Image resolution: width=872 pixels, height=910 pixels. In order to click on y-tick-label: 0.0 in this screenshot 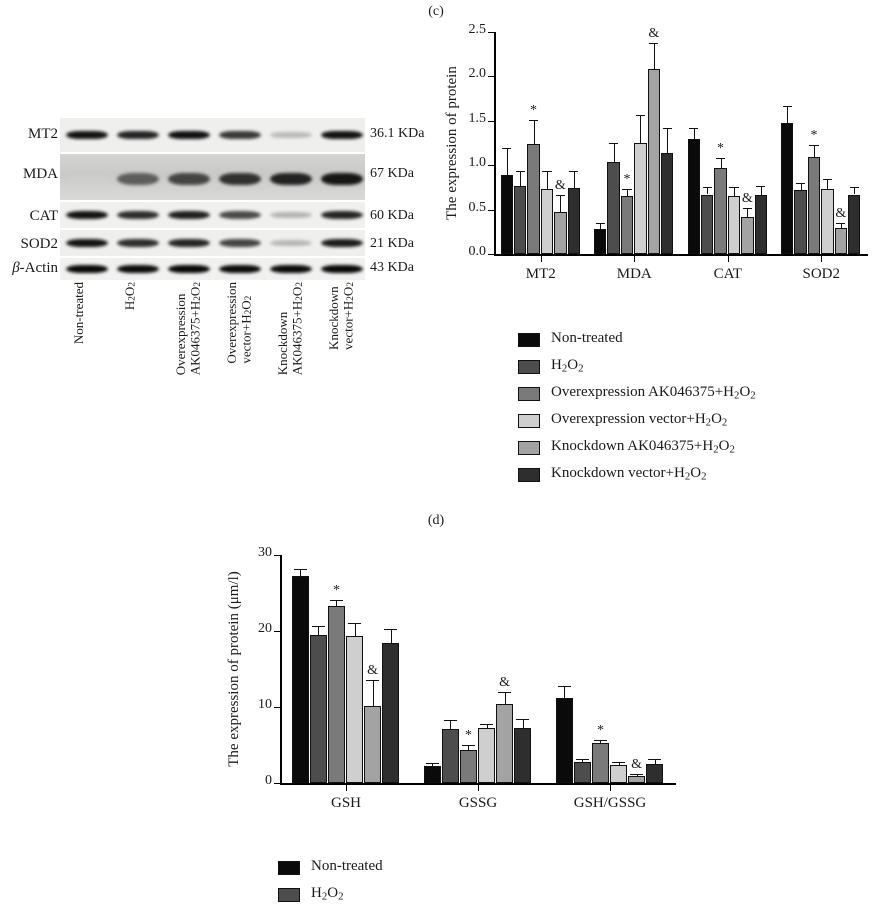, I will do `click(477, 251)`.